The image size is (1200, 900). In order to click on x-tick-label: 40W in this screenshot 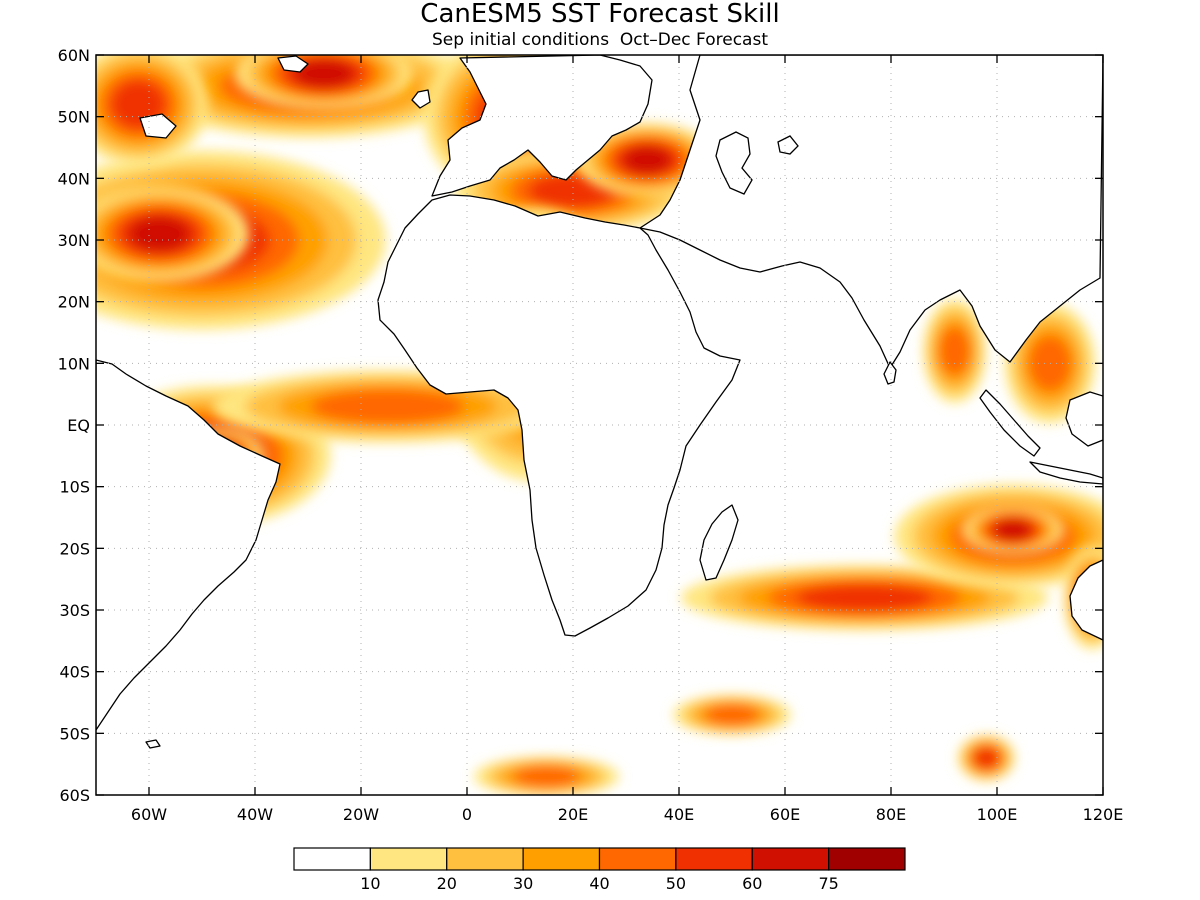, I will do `click(255, 814)`.